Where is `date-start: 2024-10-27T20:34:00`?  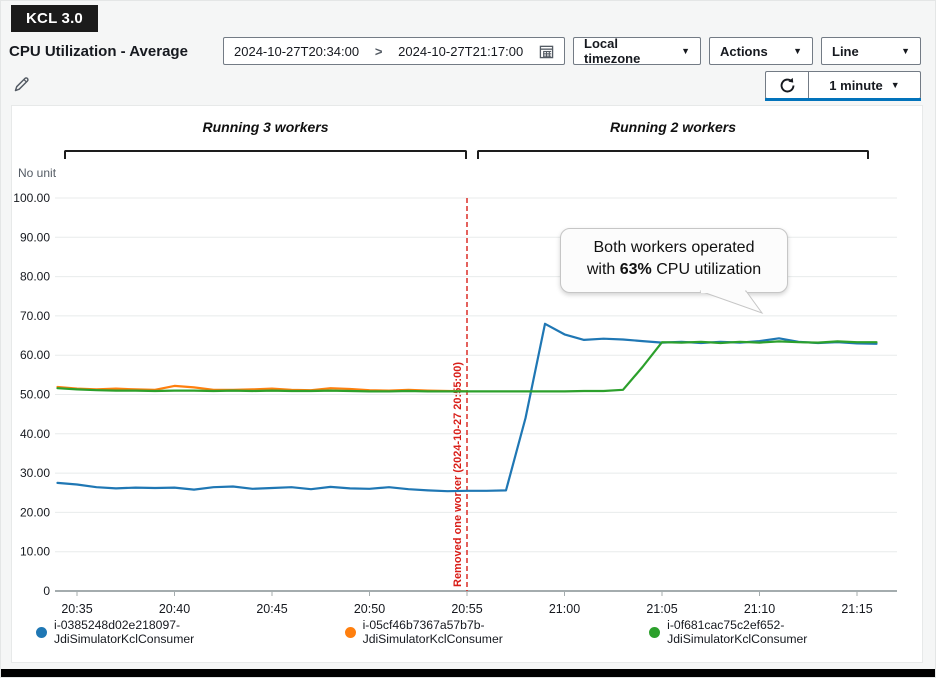 date-start: 2024-10-27T20:34:00 is located at coordinates (297, 51).